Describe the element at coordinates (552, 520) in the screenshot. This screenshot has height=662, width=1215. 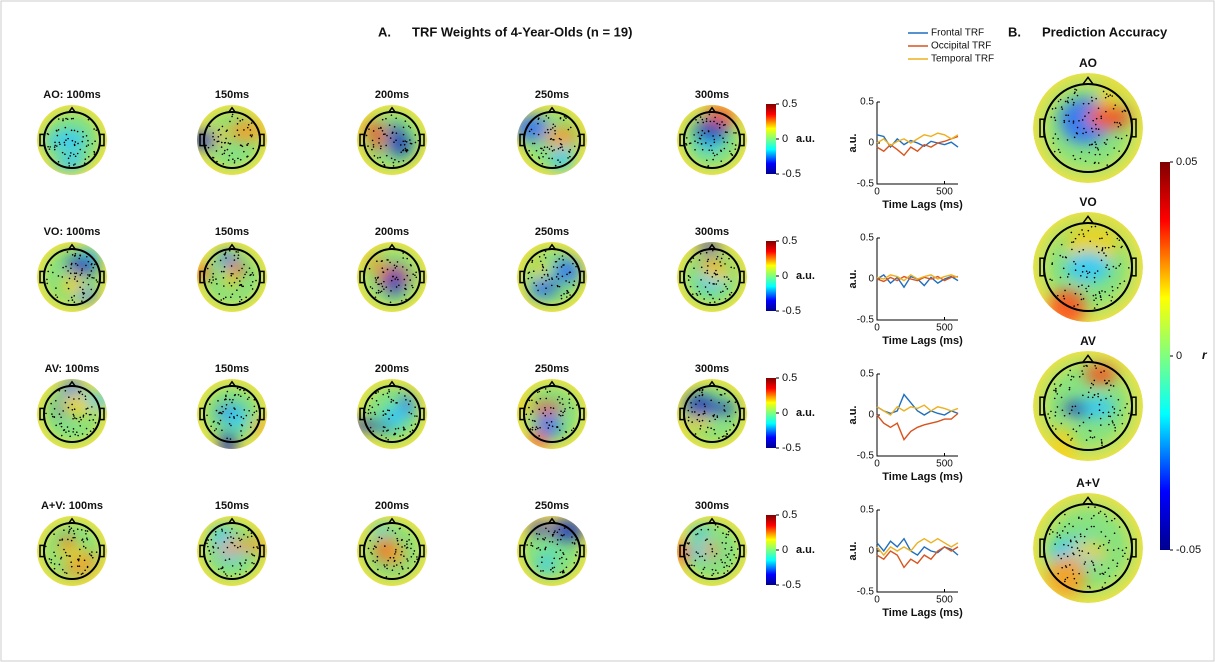
I see `nose` at that location.